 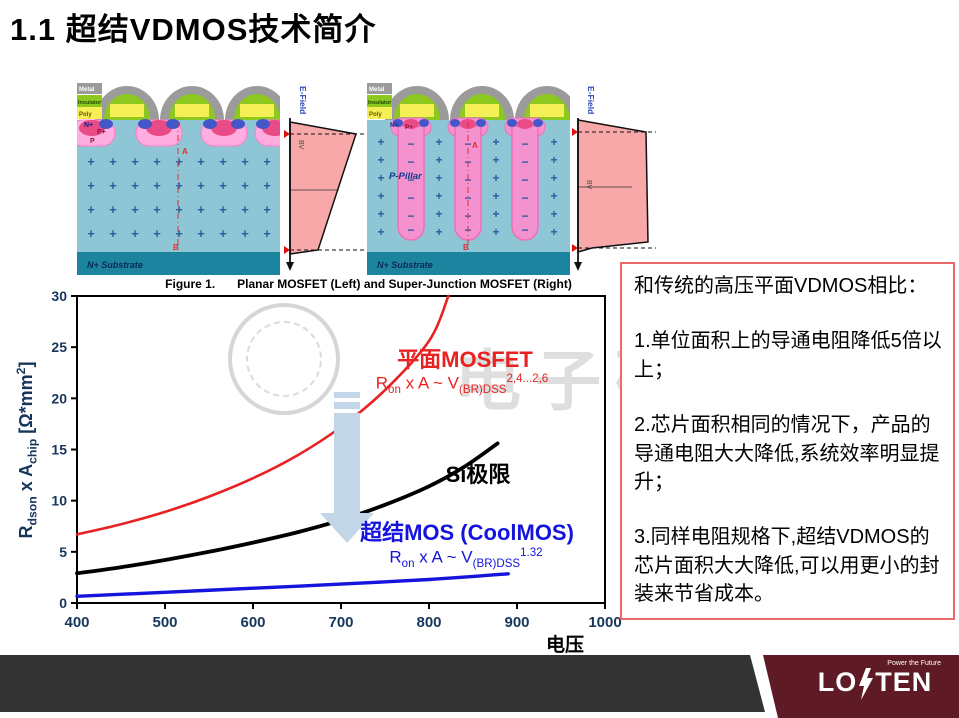 I want to click on f1-exp: 2,4...2,6, so click(x=527, y=379).